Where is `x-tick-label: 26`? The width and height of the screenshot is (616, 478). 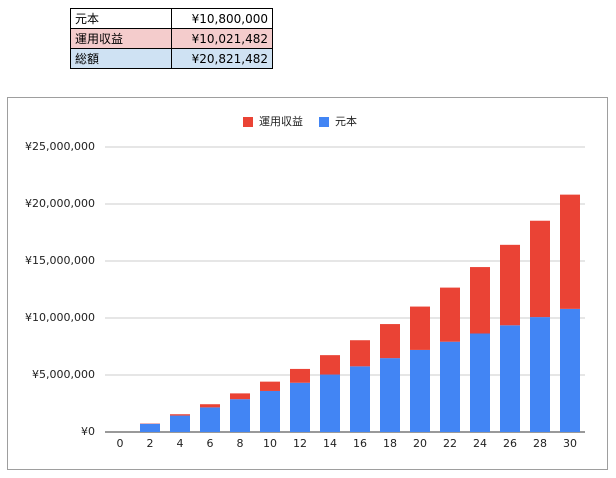 x-tick-label: 26 is located at coordinates (510, 443).